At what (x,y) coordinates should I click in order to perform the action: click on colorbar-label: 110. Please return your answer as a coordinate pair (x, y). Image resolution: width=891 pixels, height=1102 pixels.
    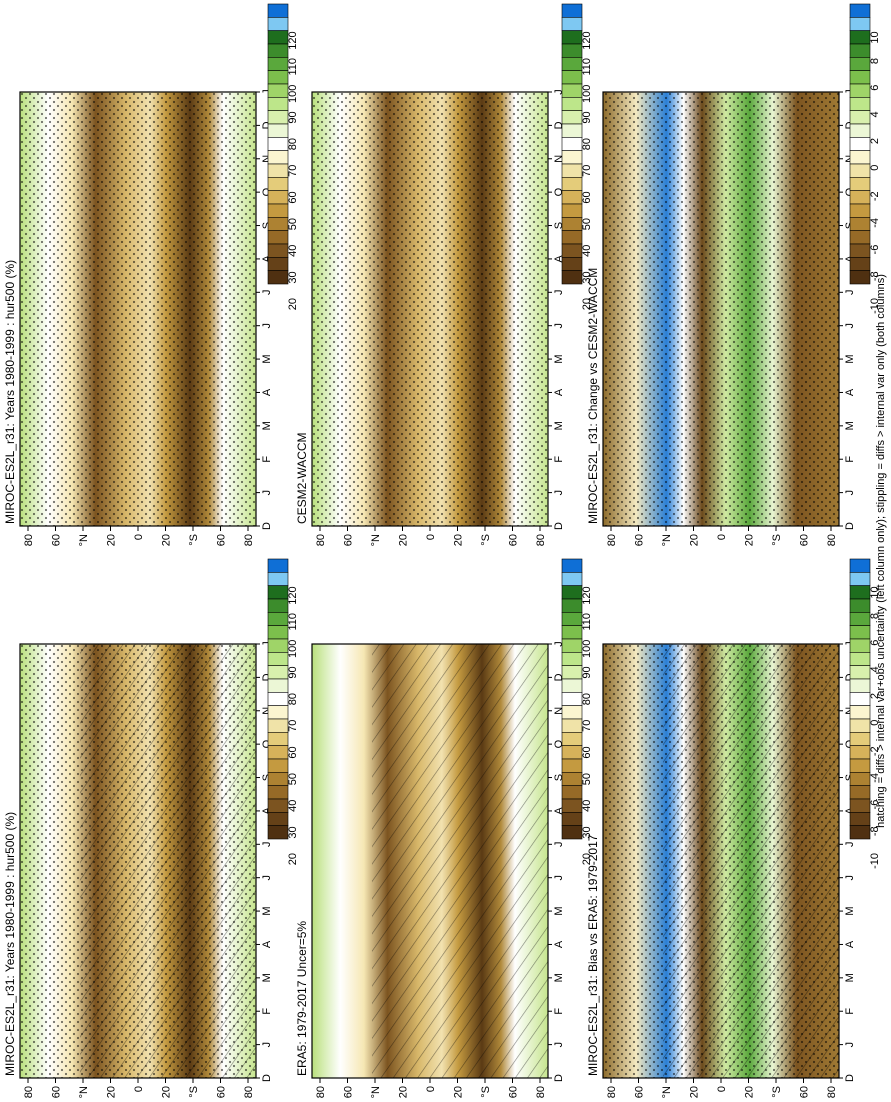
    Looking at the image, I should click on (587, 67).